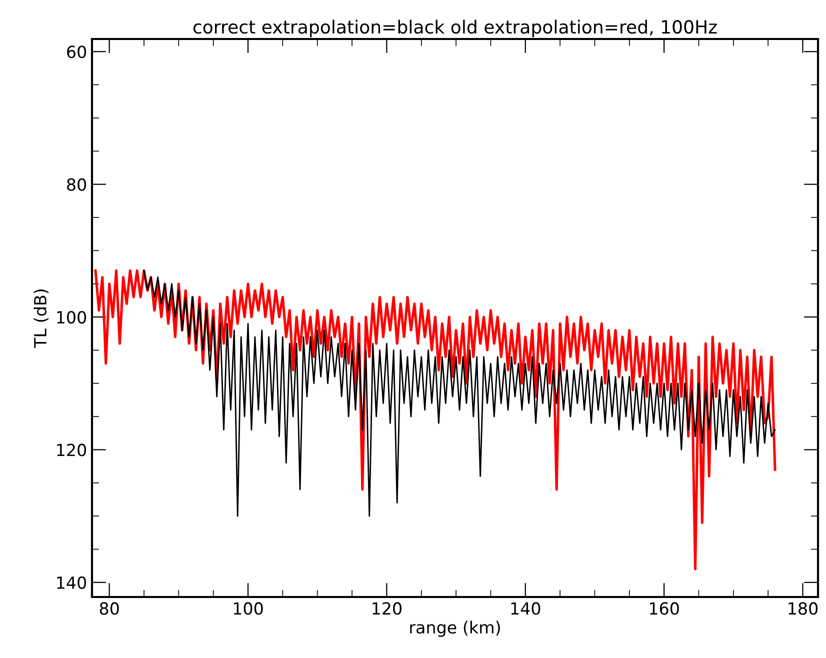  What do you see at coordinates (248, 608) in the screenshot?
I see `x-tick-label: 100` at bounding box center [248, 608].